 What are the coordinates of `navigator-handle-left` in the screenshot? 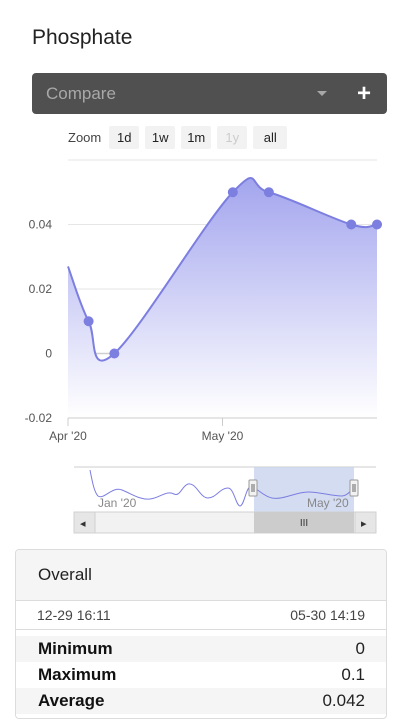 It's located at (253, 488).